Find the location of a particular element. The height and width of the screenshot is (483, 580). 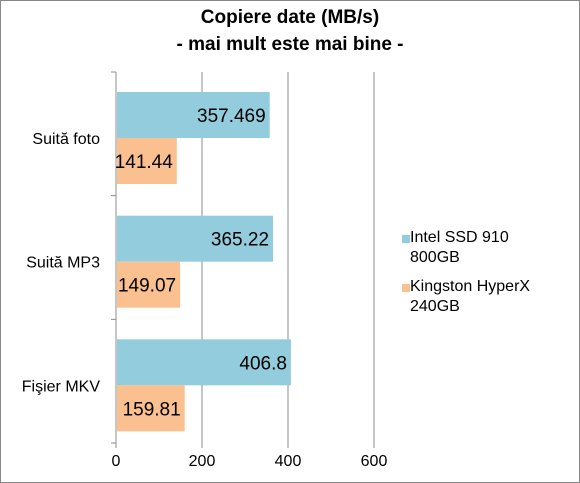

x-tick-label-600: 600 is located at coordinates (374, 461).